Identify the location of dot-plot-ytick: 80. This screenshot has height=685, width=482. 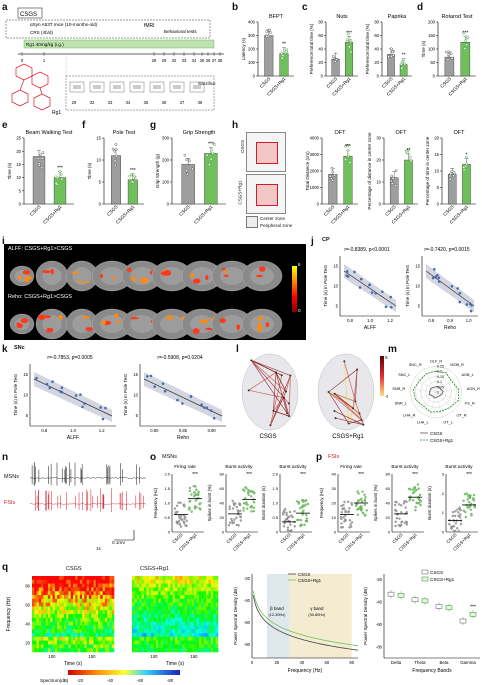
(388, 474).